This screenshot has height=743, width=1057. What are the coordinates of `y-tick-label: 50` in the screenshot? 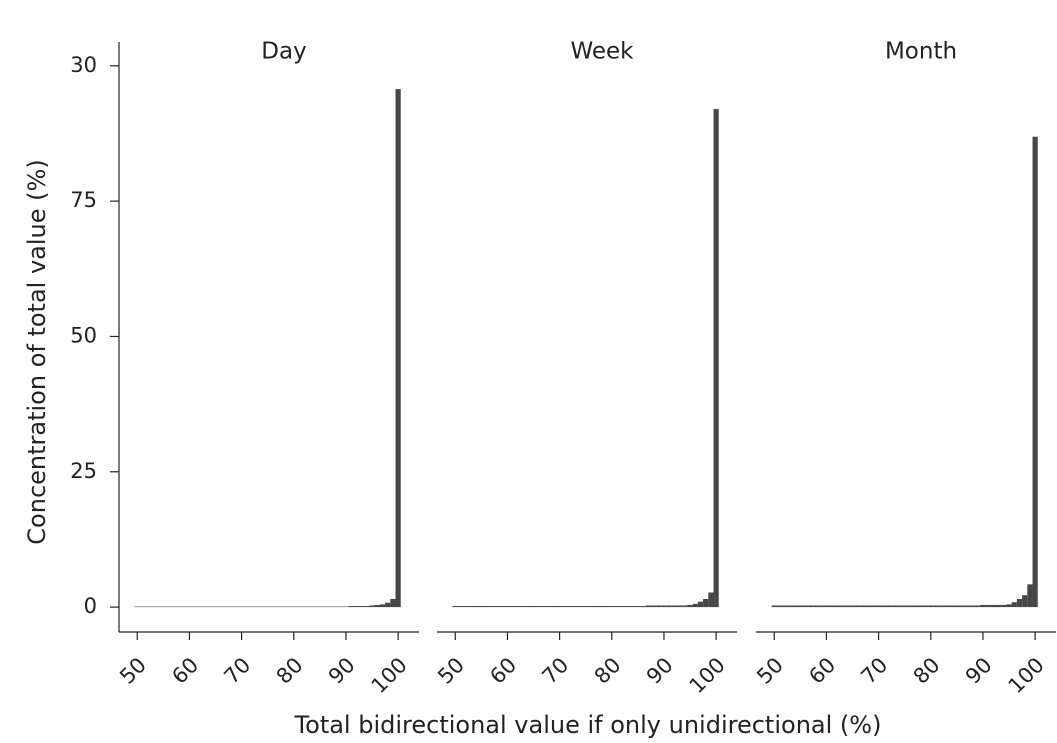 It's located at (83, 335).